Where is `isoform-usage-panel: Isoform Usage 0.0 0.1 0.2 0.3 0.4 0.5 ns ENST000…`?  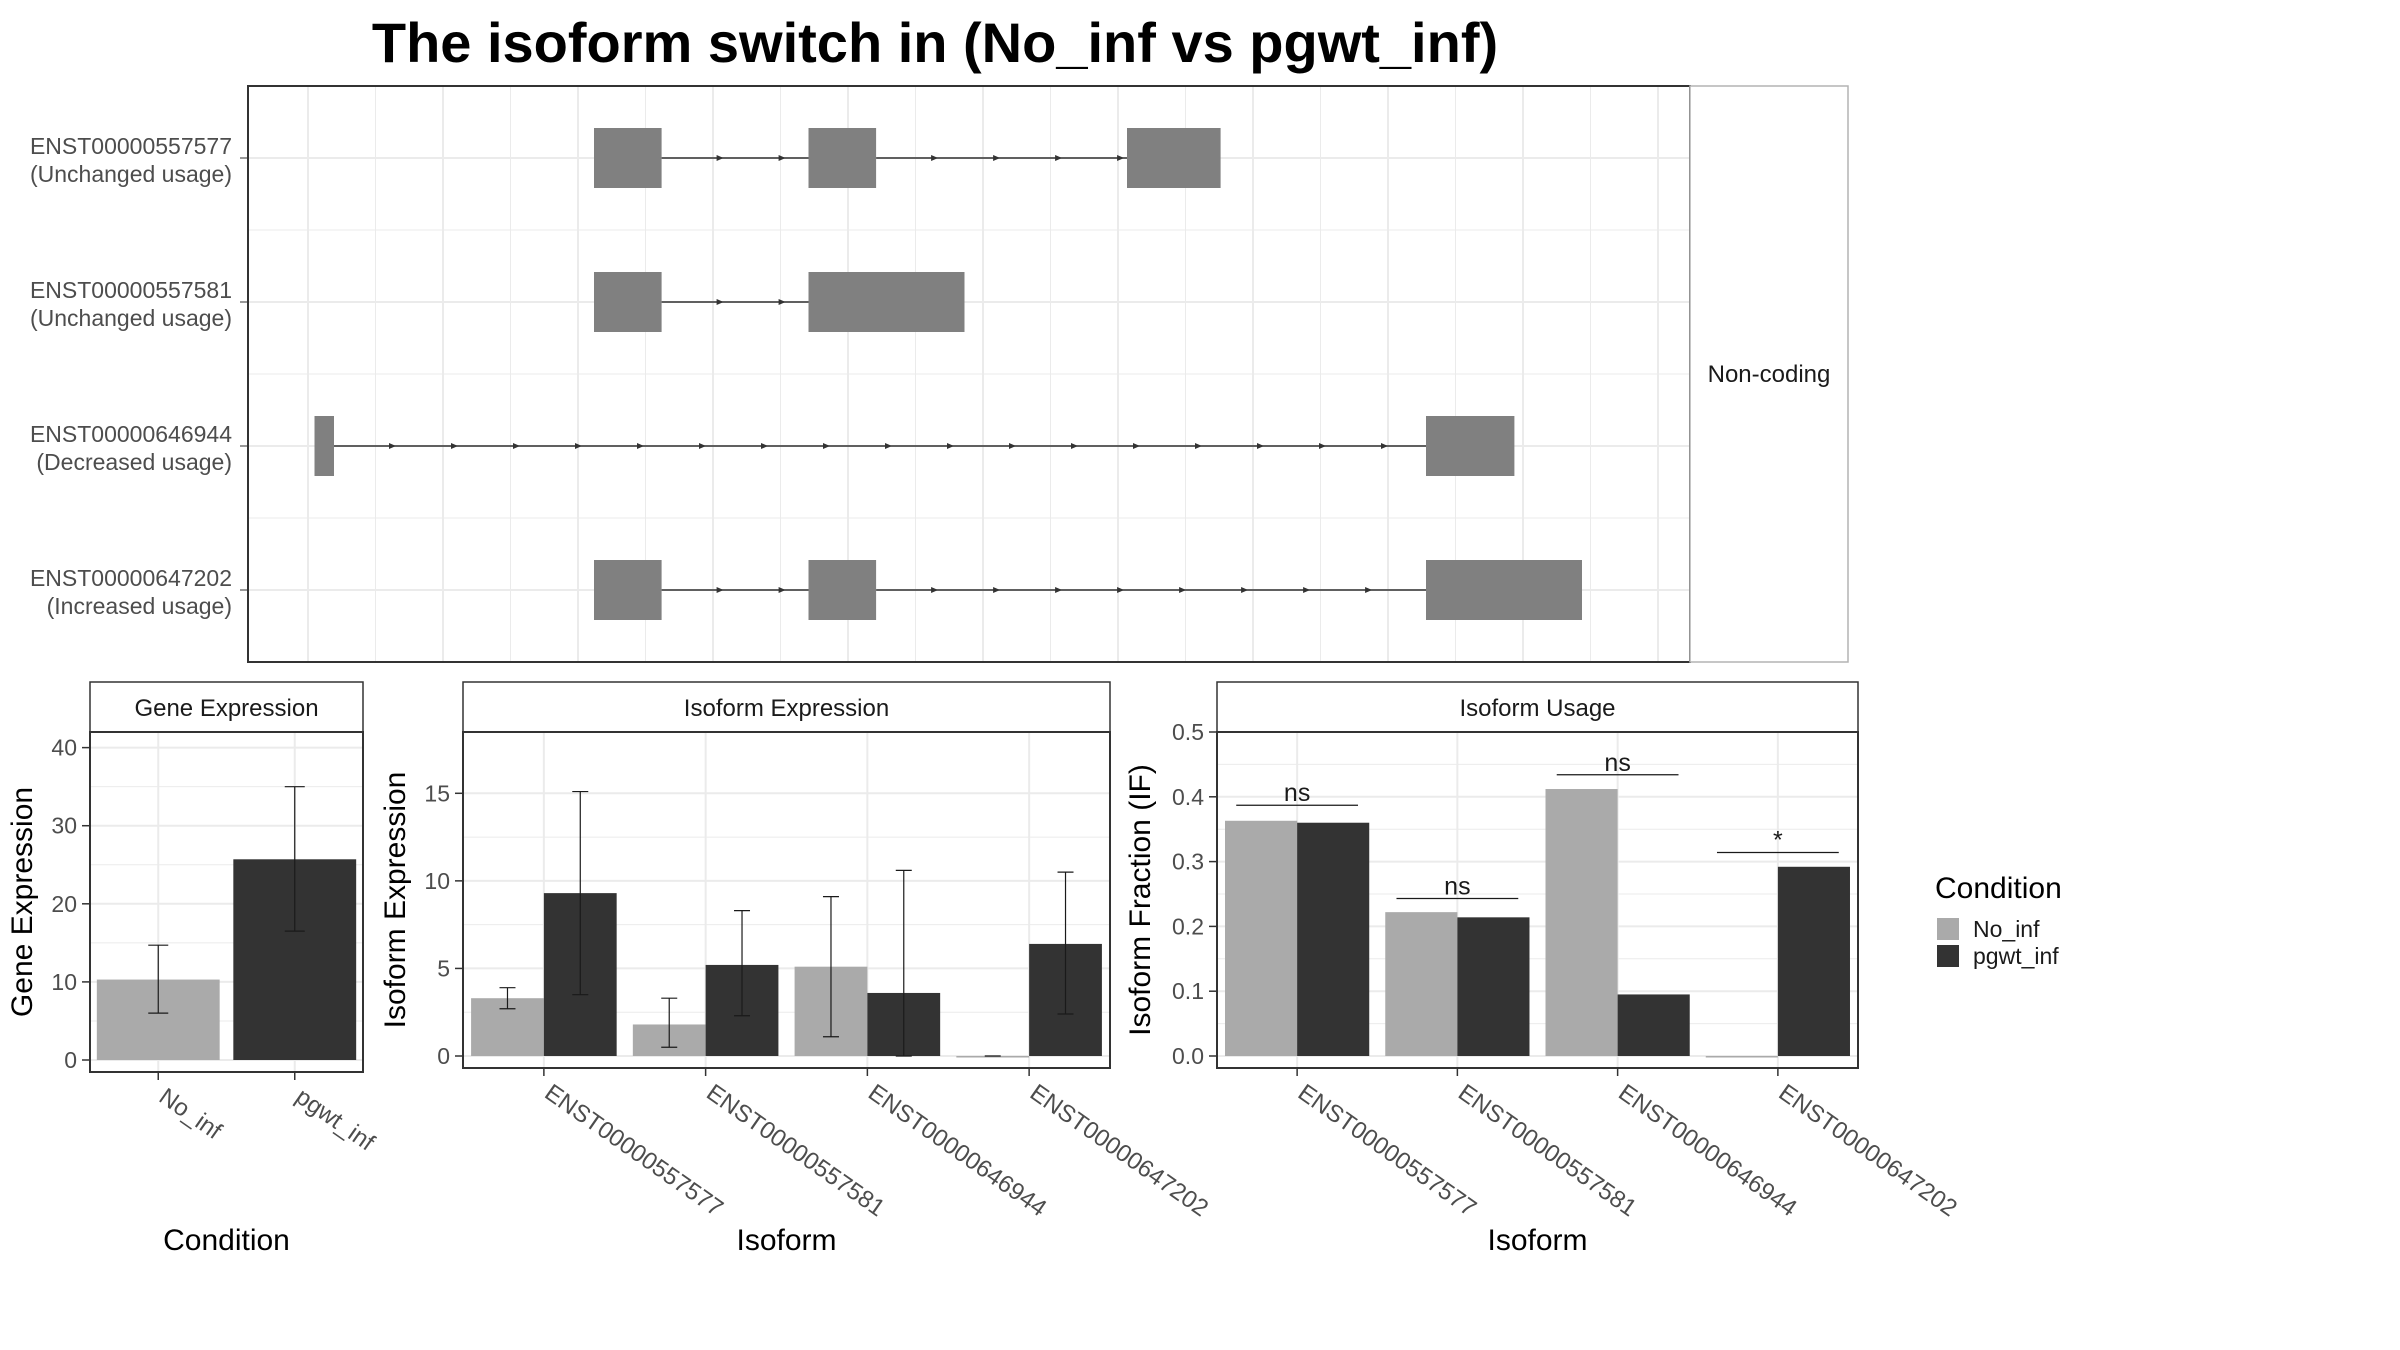 isoform-usage-panel: Isoform Usage 0.0 0.1 0.2 0.3 0.4 0.5 ns ENST000… is located at coordinates (1543, 969).